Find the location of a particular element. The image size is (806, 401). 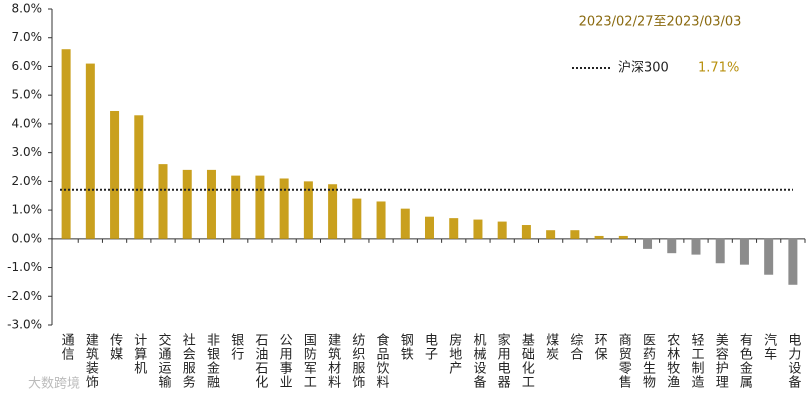

x-tick-label: 有色金属 is located at coordinates (745, 361).